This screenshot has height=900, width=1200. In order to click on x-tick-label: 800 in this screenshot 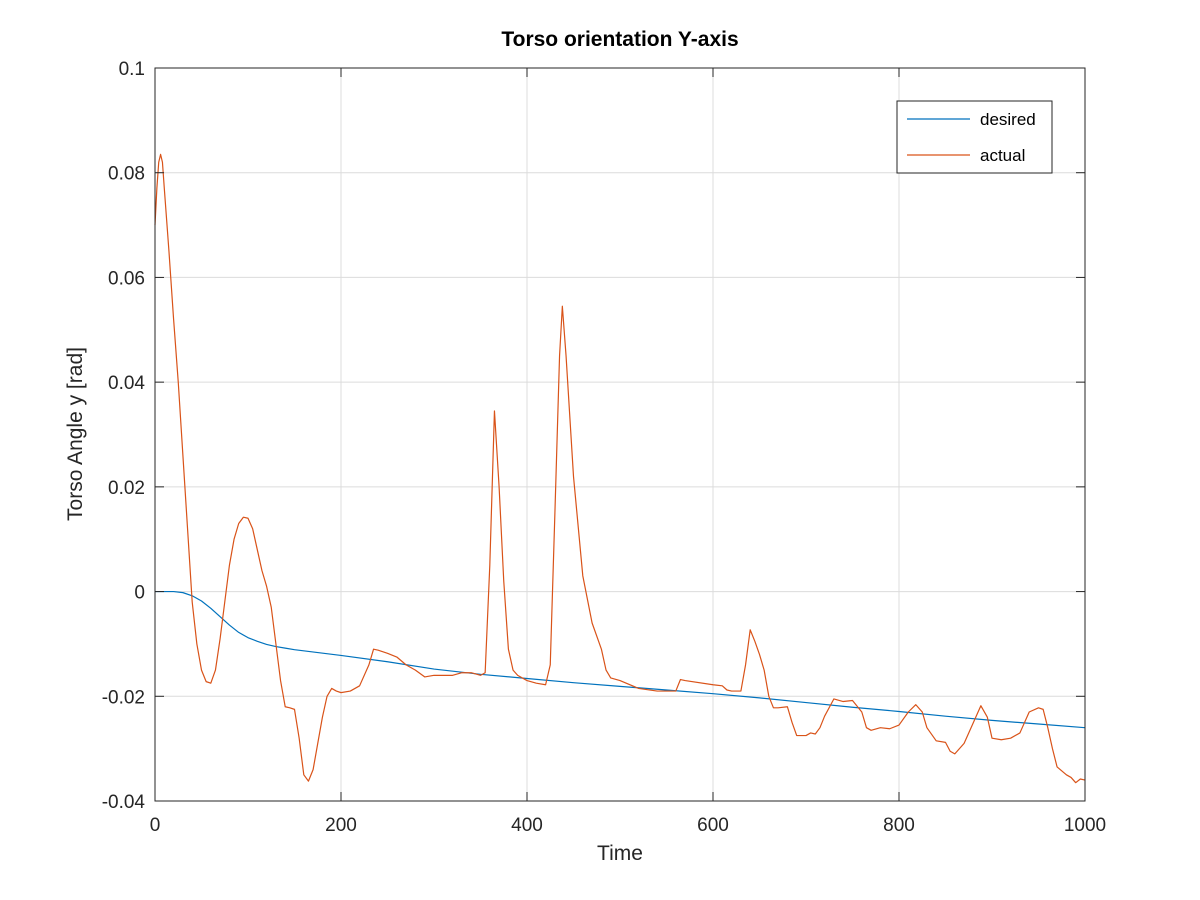, I will do `click(899, 825)`.